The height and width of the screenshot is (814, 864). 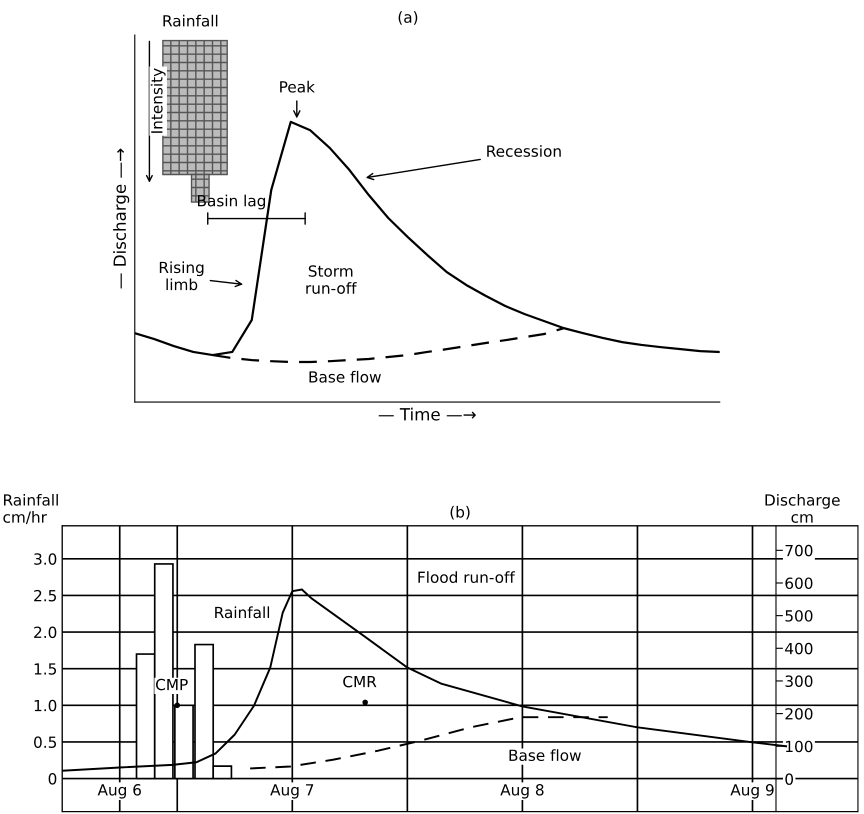 What do you see at coordinates (798, 714) in the screenshot?
I see `y2-tick-label: 200` at bounding box center [798, 714].